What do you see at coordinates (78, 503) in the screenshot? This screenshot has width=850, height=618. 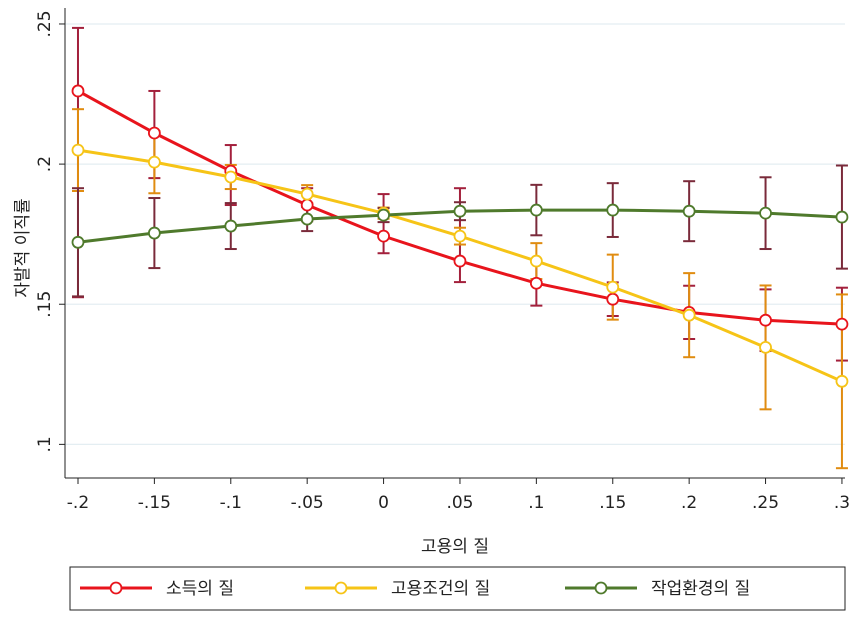 I see `x-tick-label: -.2` at bounding box center [78, 503].